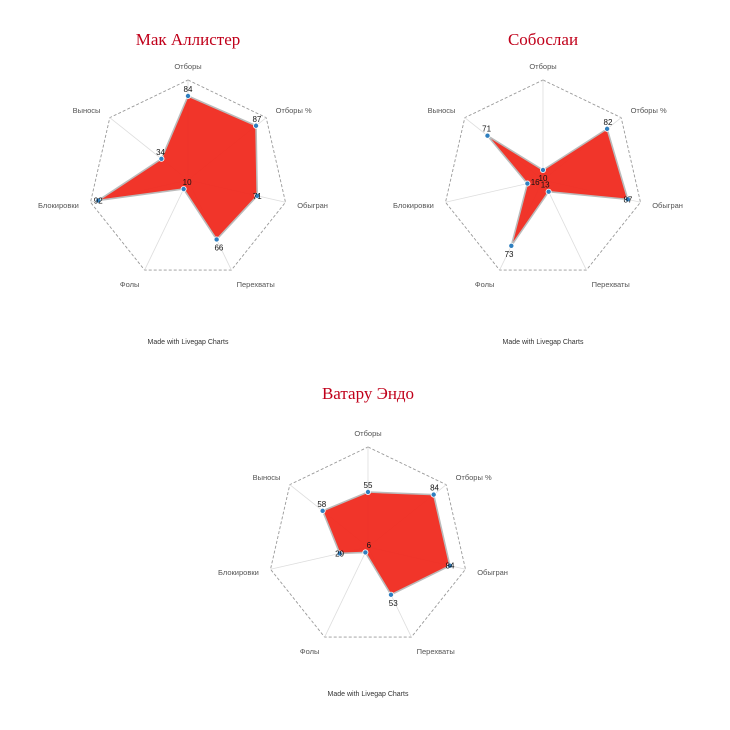  What do you see at coordinates (368, 393) in the screenshot?
I see `chart-title: Ватару Эндо` at bounding box center [368, 393].